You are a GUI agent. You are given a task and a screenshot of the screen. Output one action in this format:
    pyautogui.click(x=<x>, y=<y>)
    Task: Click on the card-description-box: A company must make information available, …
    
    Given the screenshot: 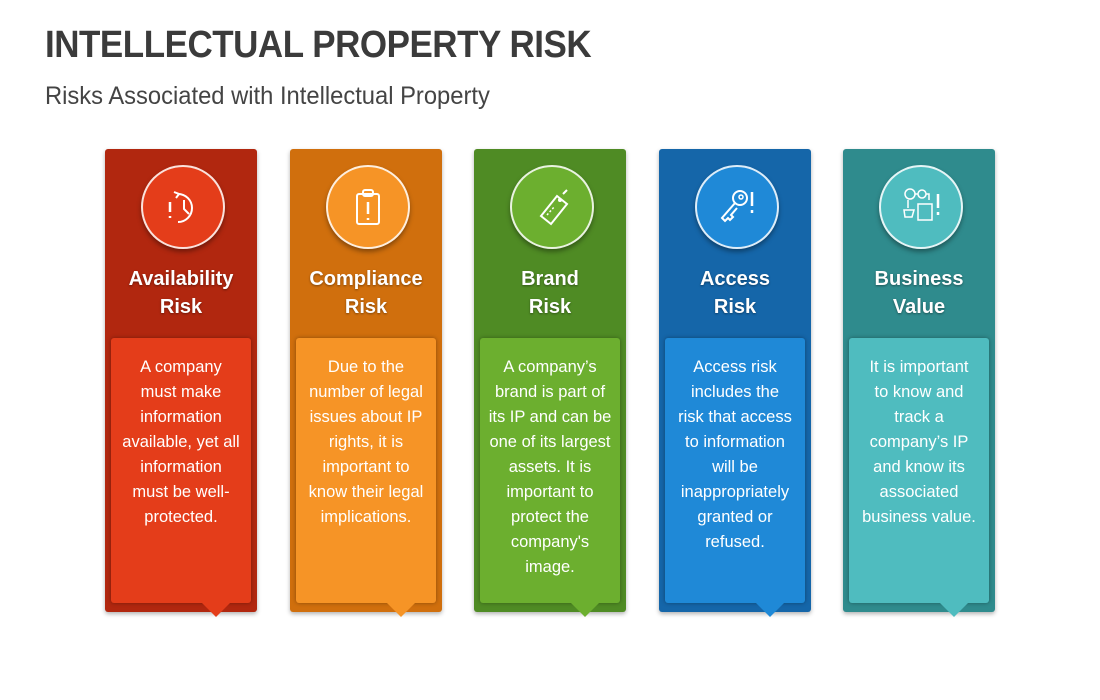 What is the action you would take?
    pyautogui.click(x=181, y=470)
    